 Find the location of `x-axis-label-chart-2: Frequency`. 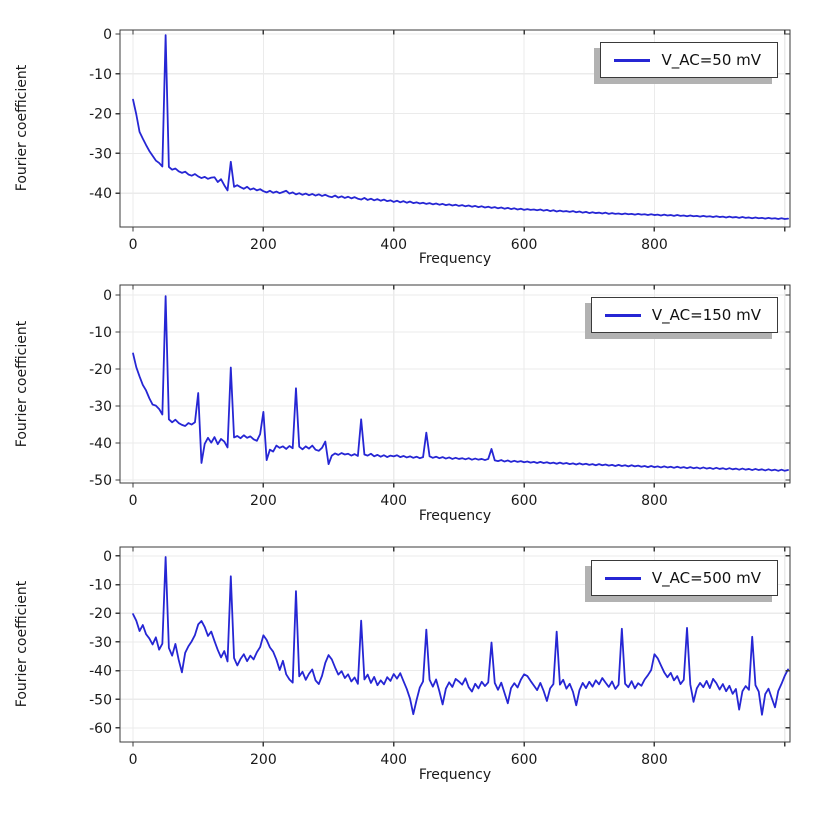

x-axis-label-chart-2: Frequency is located at coordinates (455, 516).